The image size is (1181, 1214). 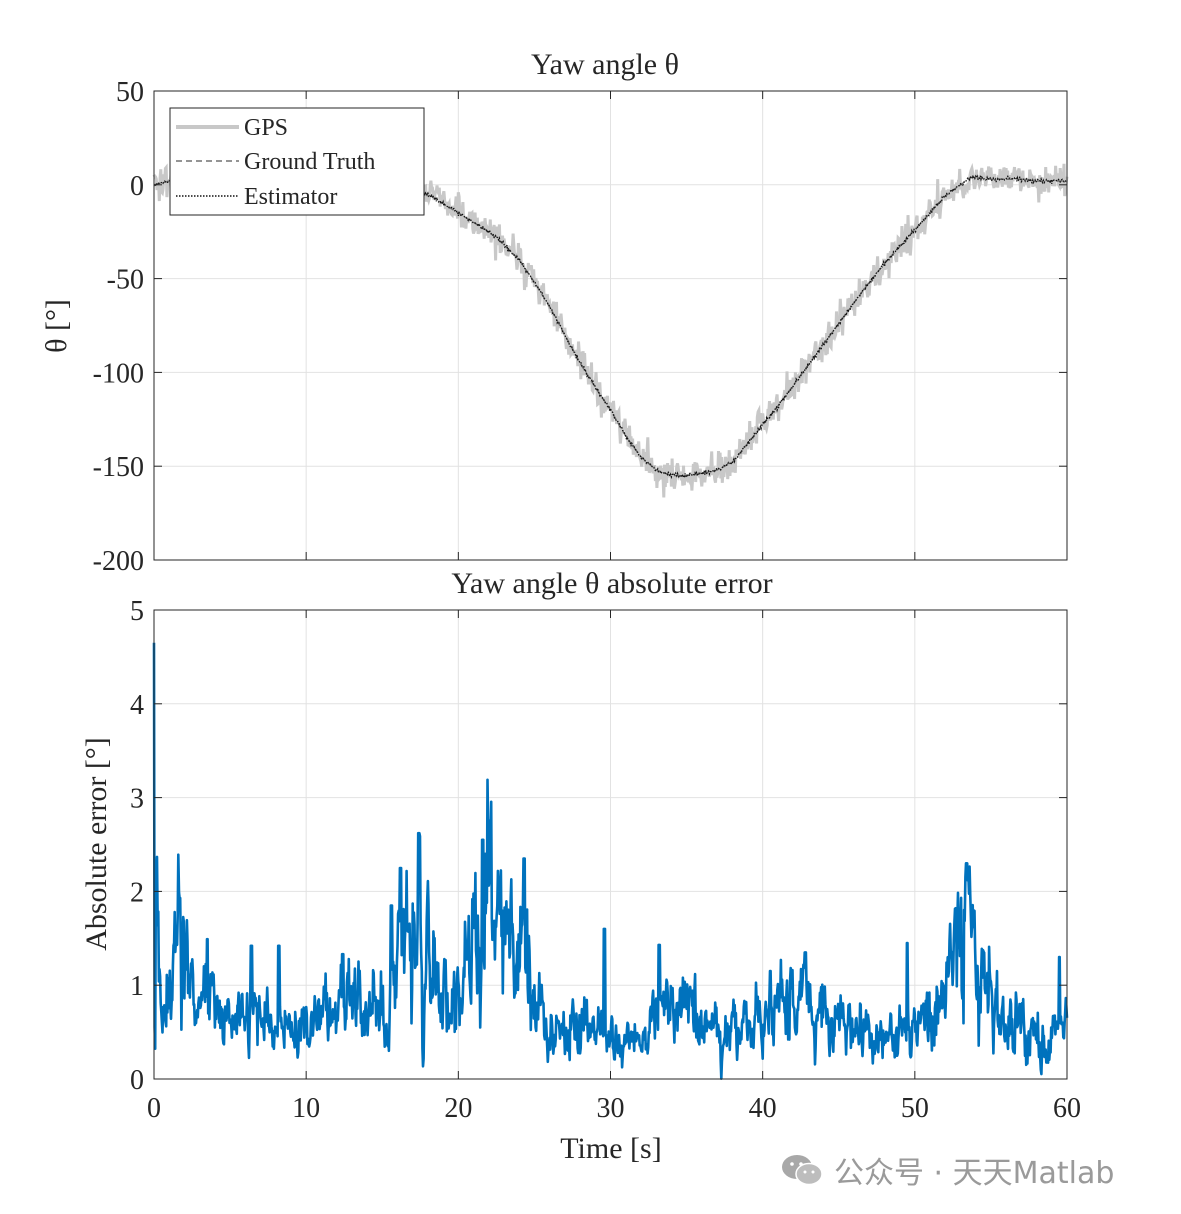 I want to click on err-ytick-label-5: 5, so click(x=137, y=611).